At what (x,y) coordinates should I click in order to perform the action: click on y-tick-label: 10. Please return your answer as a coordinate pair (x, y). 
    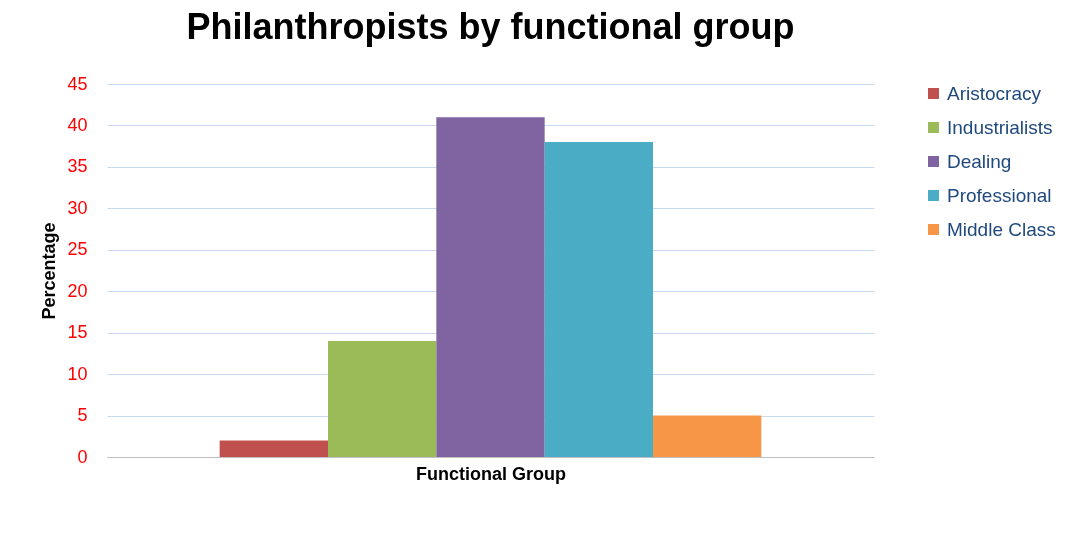
    Looking at the image, I should click on (77, 373).